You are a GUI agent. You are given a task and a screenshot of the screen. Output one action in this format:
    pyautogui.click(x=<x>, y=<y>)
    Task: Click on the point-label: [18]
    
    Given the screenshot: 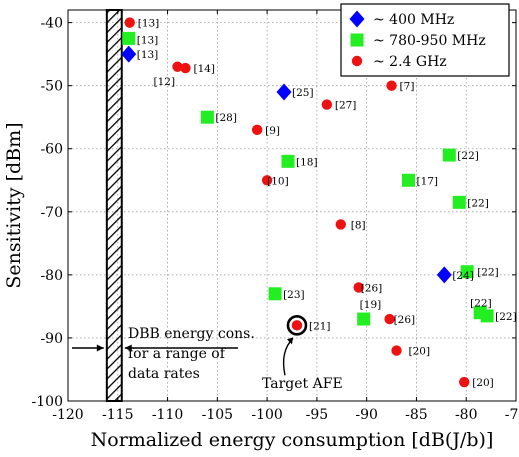 What is the action you would take?
    pyautogui.click(x=307, y=162)
    